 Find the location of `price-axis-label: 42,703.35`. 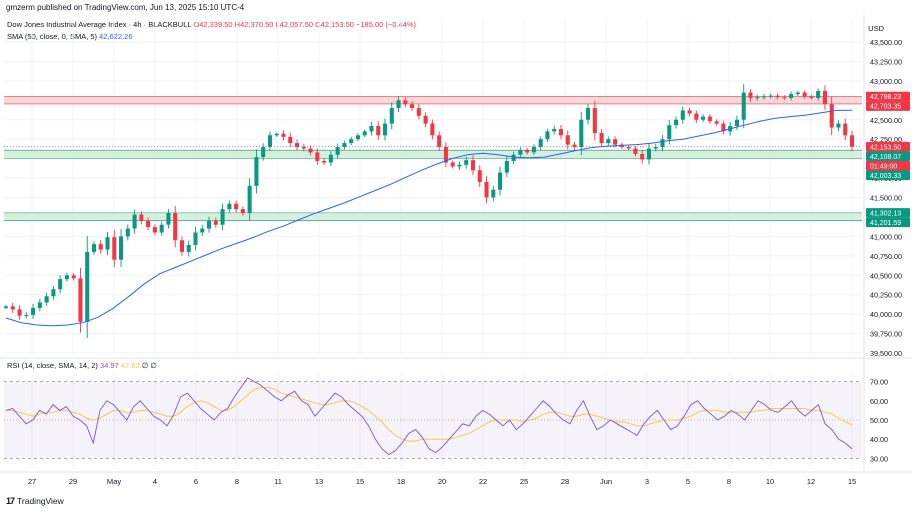

price-axis-label: 42,703.35 is located at coordinates (885, 107).